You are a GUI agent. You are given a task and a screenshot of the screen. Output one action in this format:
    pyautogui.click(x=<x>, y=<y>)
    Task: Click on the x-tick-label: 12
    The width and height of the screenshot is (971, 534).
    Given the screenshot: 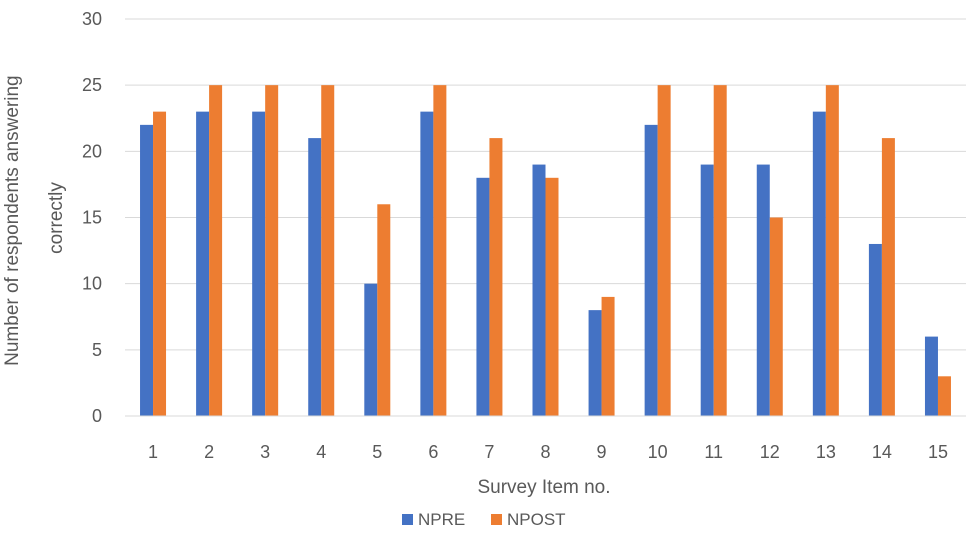 What is the action you would take?
    pyautogui.click(x=770, y=452)
    